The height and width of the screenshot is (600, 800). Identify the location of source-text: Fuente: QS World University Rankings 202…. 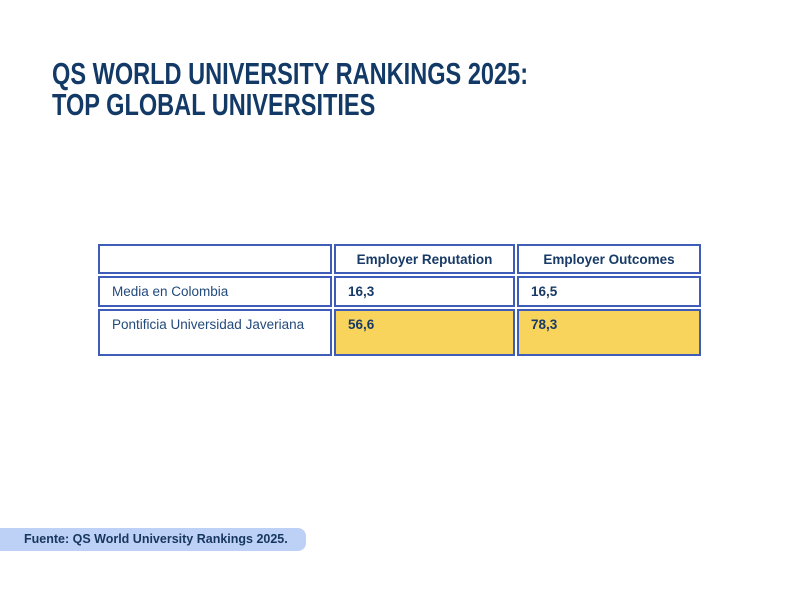
(156, 539).